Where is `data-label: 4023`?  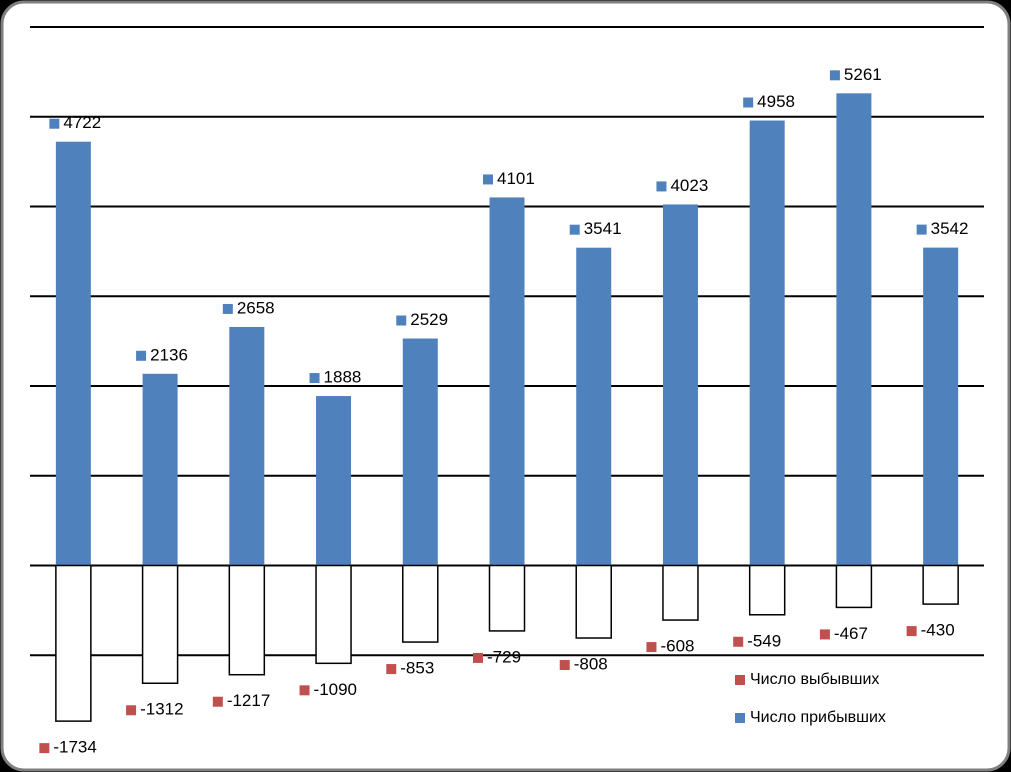
data-label: 4023 is located at coordinates (689, 185).